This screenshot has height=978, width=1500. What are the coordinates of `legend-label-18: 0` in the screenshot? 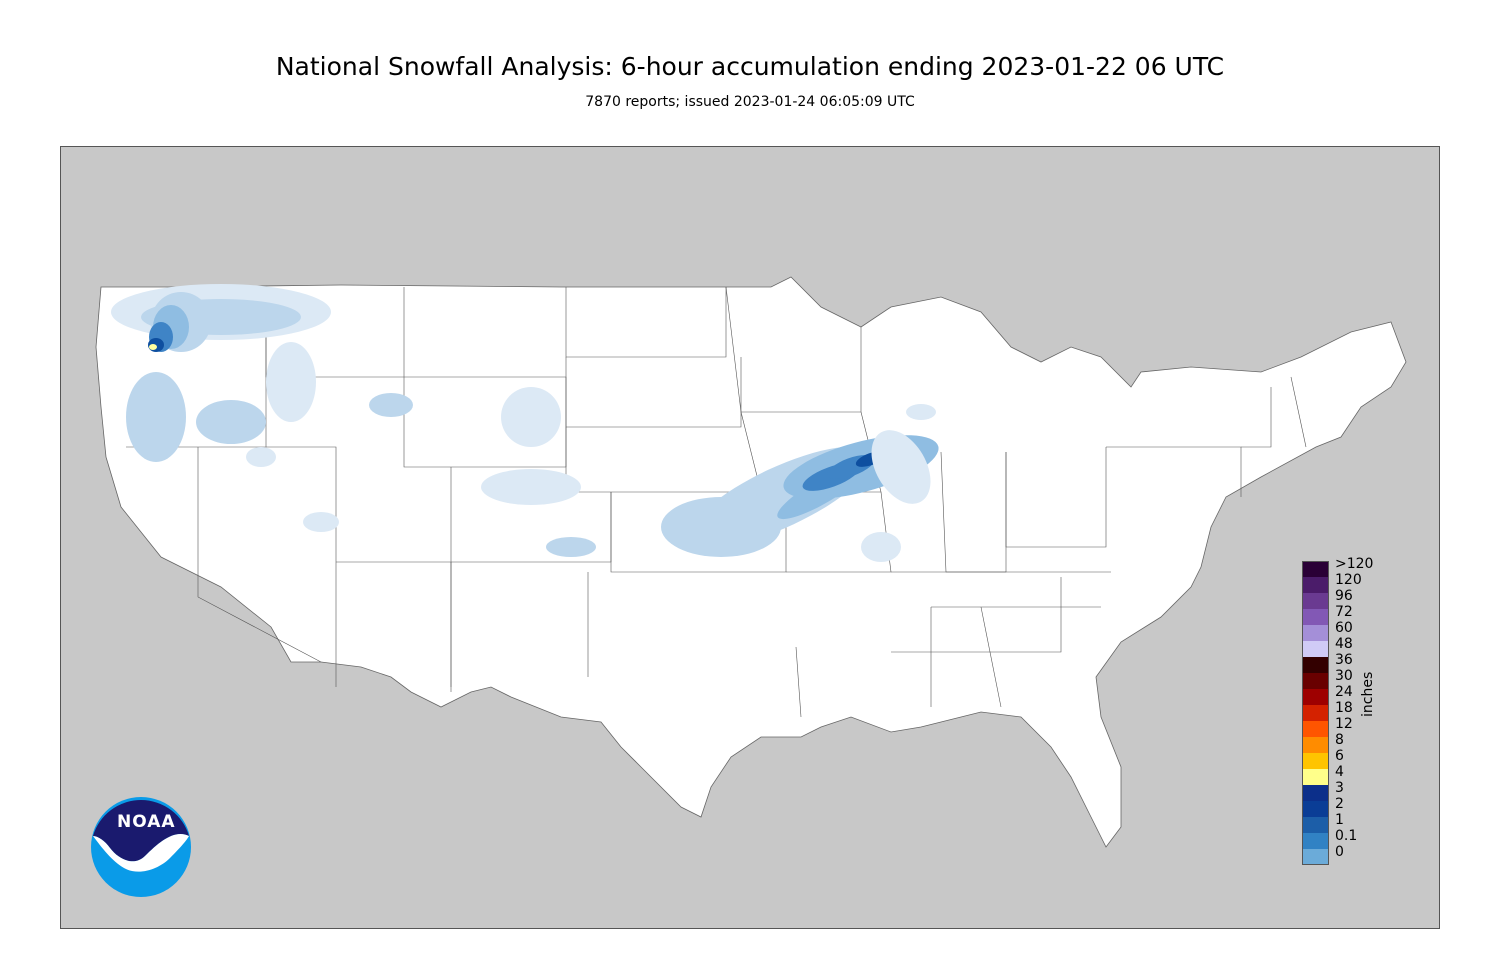 It's located at (1339, 852).